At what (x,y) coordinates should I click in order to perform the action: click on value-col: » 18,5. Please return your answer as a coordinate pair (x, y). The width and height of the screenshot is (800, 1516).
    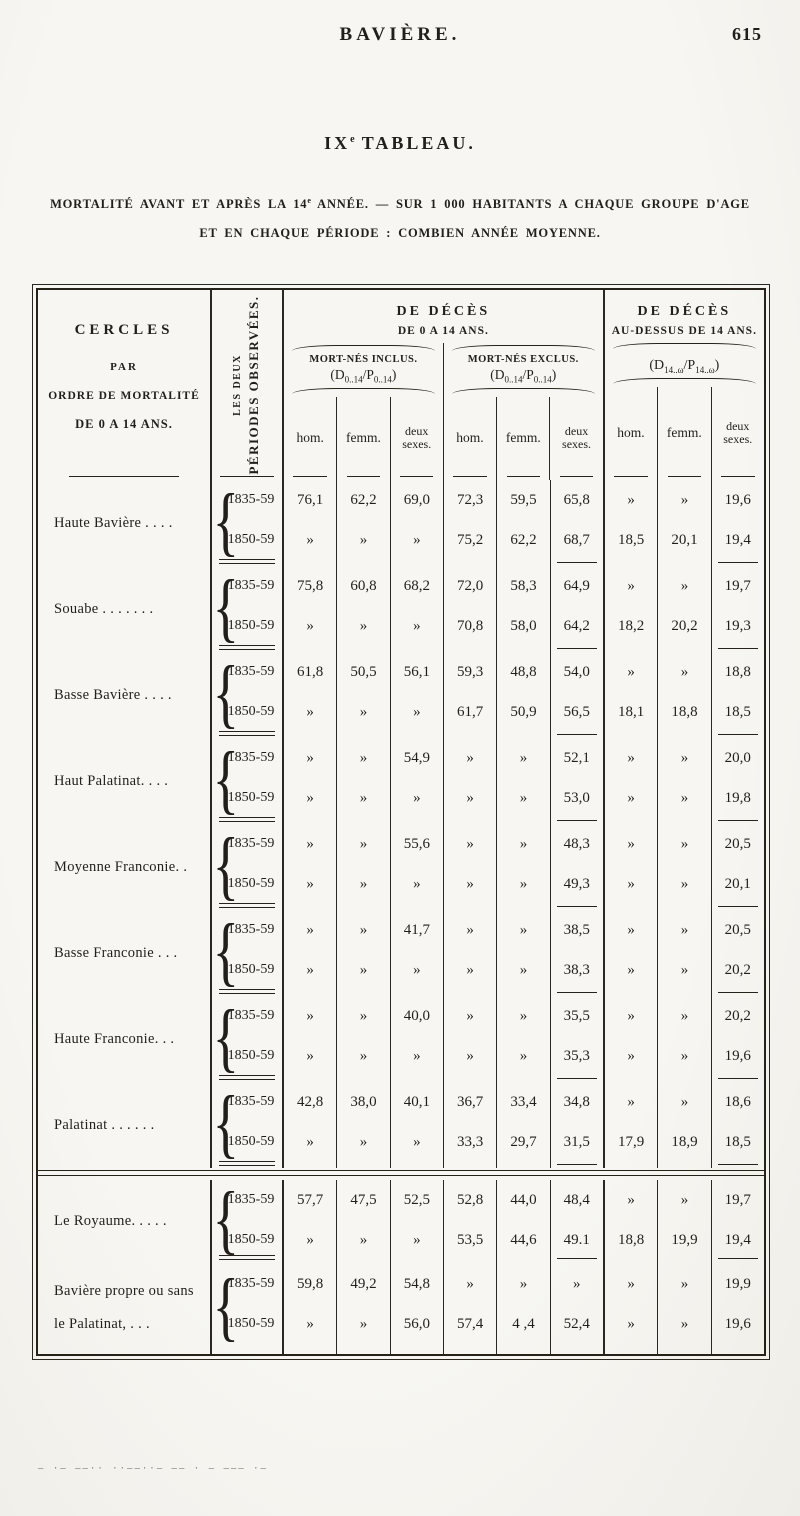
    Looking at the image, I should click on (629, 523).